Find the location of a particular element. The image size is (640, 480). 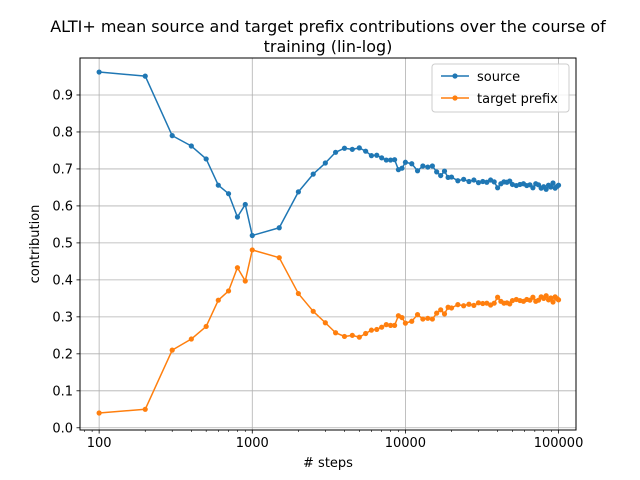

y-tick-label: 0.8 is located at coordinates (62, 132).